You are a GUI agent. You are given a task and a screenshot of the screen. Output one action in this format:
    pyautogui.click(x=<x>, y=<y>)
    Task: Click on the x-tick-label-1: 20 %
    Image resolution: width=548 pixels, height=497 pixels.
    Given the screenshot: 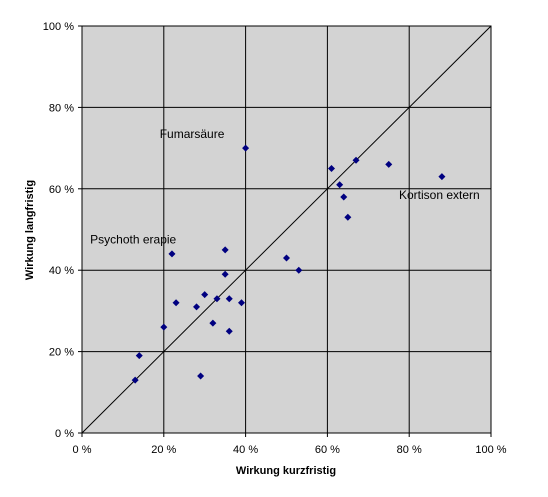 What is the action you would take?
    pyautogui.click(x=163, y=450)
    